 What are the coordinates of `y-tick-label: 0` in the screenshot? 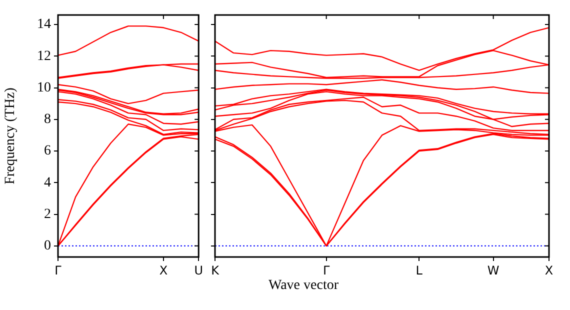 It's located at (47, 246).